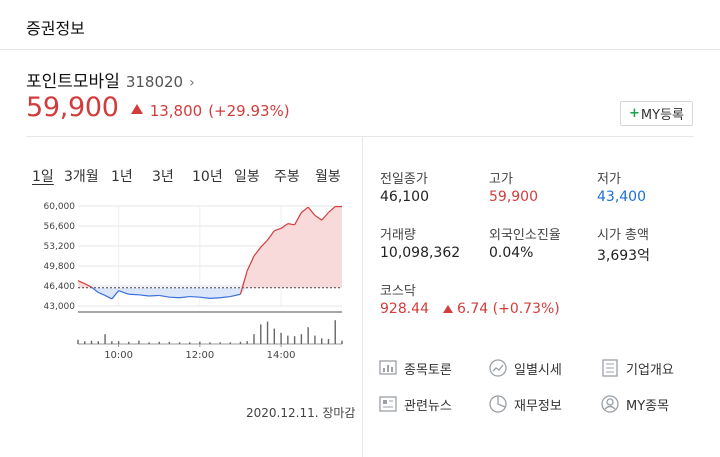  I want to click on y-tick-label: 56,600, so click(60, 227).